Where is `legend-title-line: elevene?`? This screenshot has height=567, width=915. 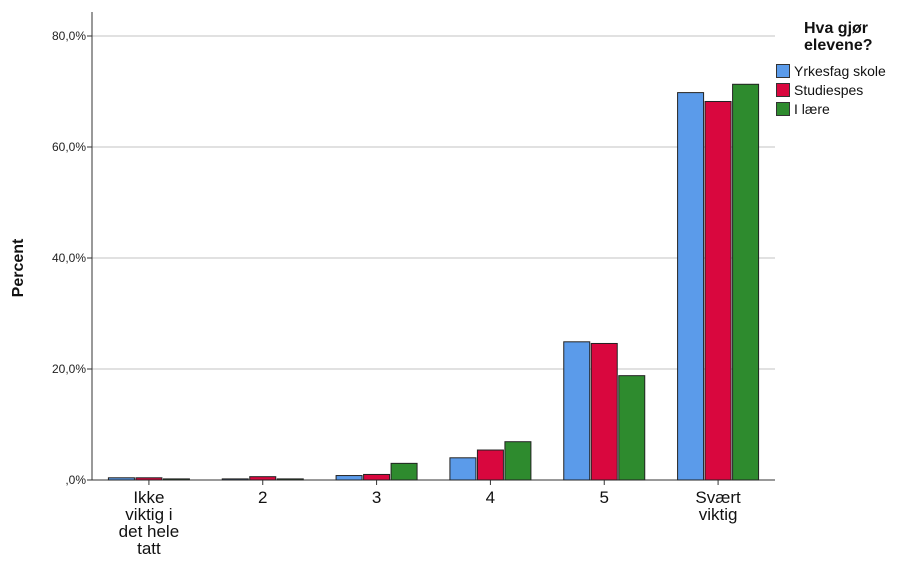
legend-title-line: elevene? is located at coordinates (838, 45).